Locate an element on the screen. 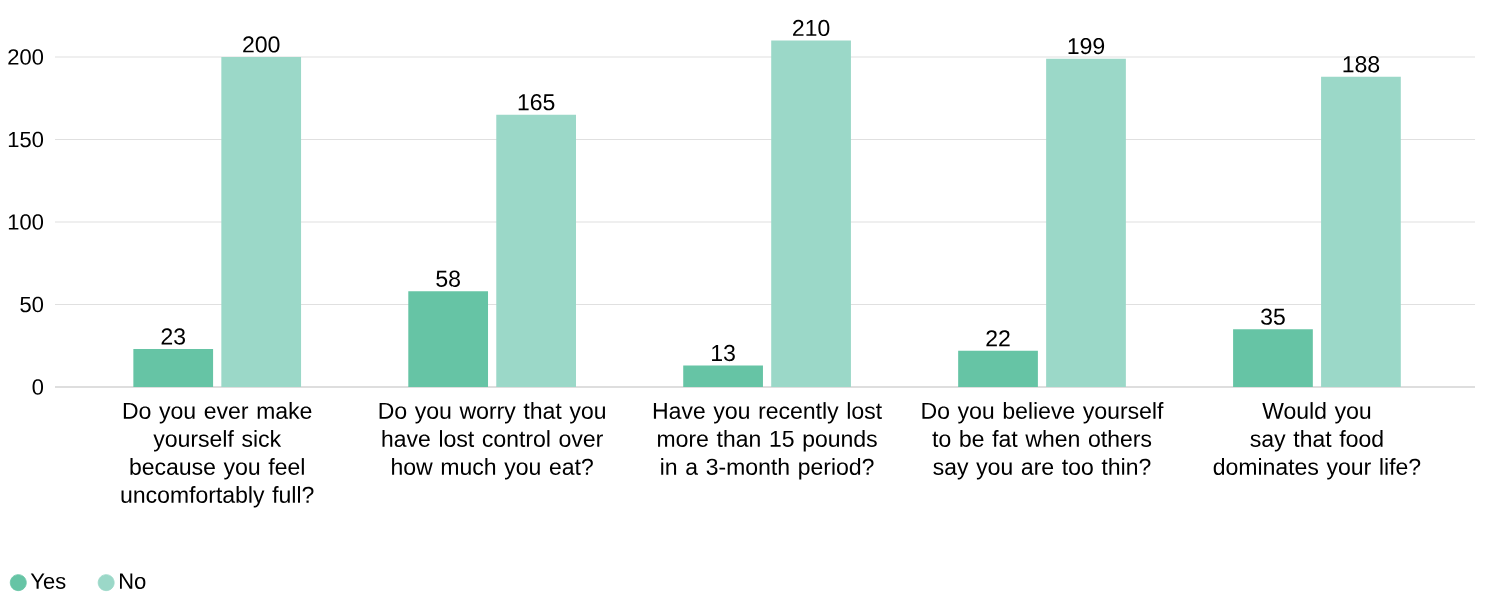  data-label: 22 is located at coordinates (998, 338).